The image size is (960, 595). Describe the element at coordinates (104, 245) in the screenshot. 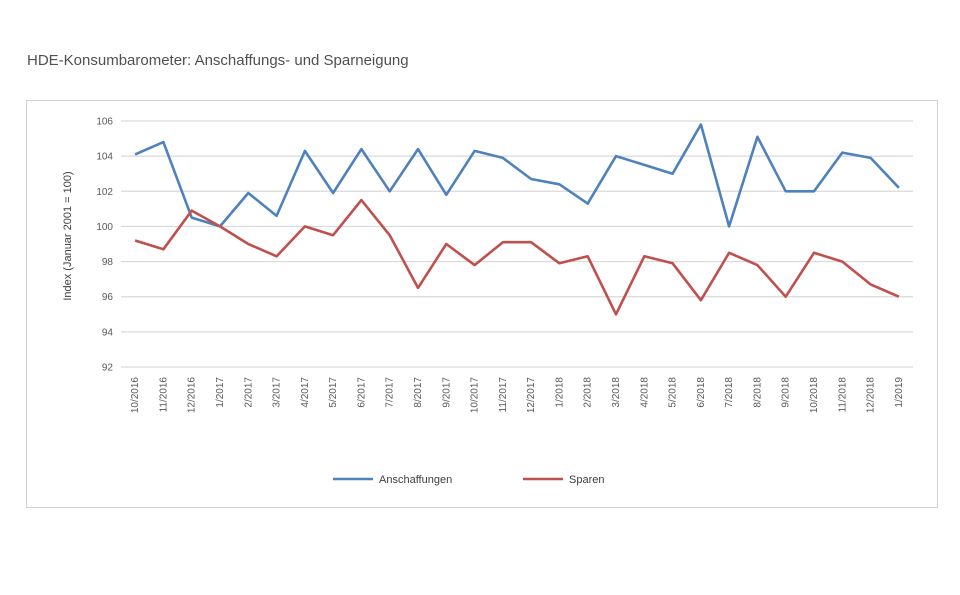

I see `y-axis-ticks: 92 94 96 98 100 102 104 106` at that location.